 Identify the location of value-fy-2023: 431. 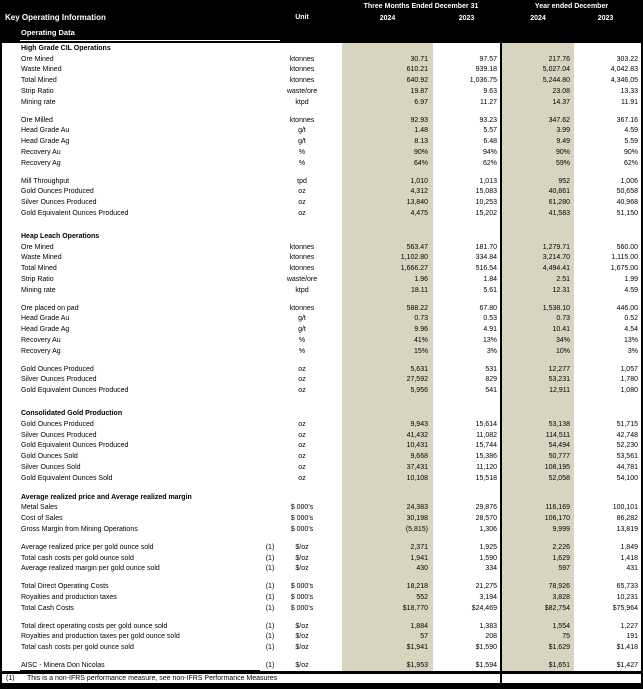
(632, 569).